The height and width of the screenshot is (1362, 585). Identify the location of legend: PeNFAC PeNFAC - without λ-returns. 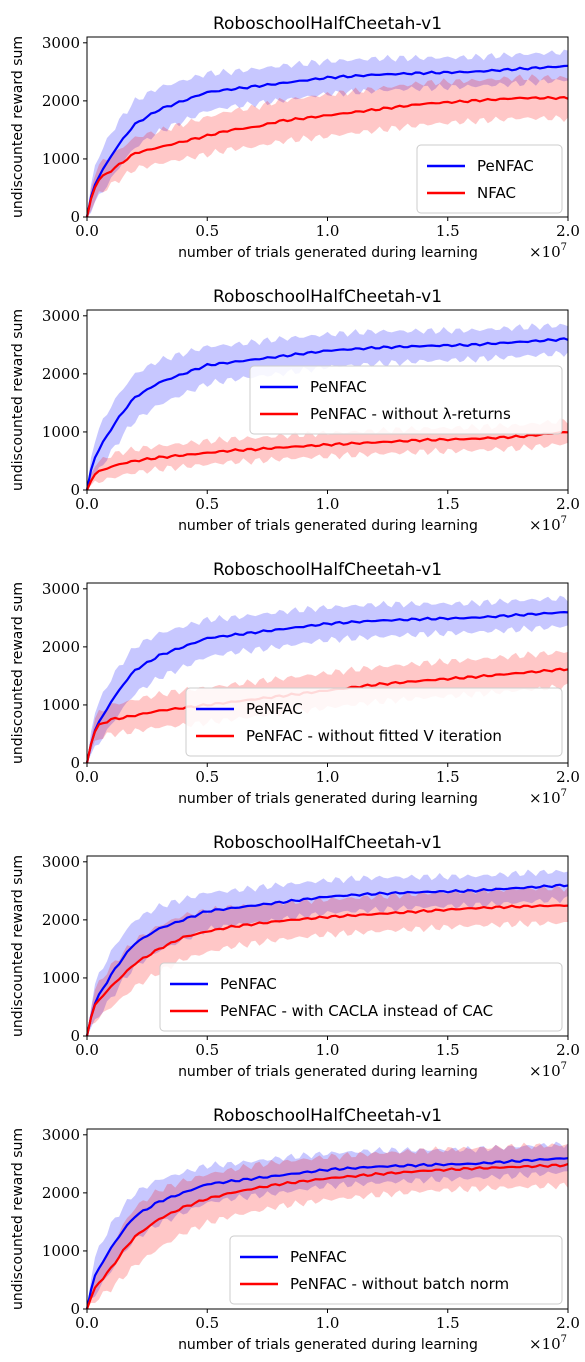
(406, 400).